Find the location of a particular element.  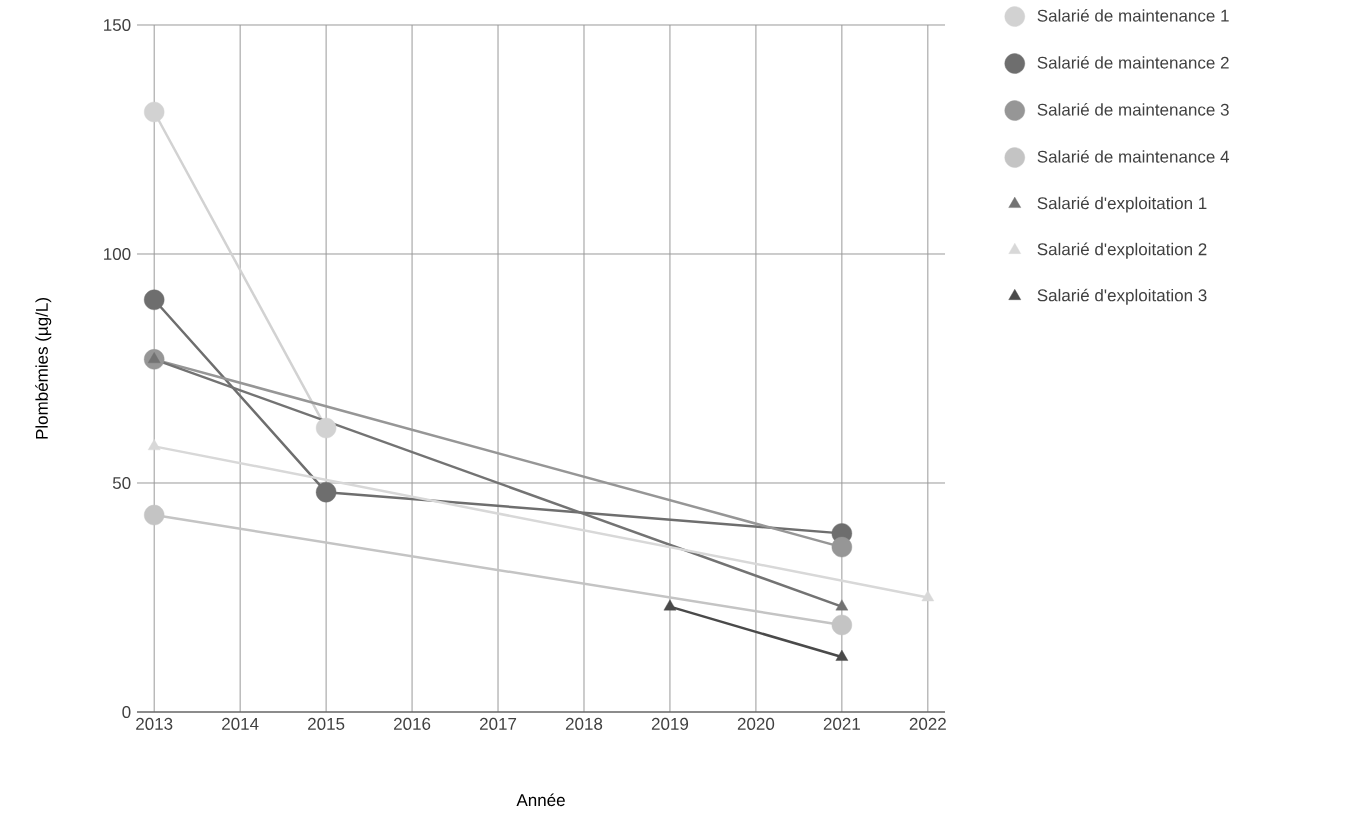

y-tick-label: 0 is located at coordinates (126, 712).